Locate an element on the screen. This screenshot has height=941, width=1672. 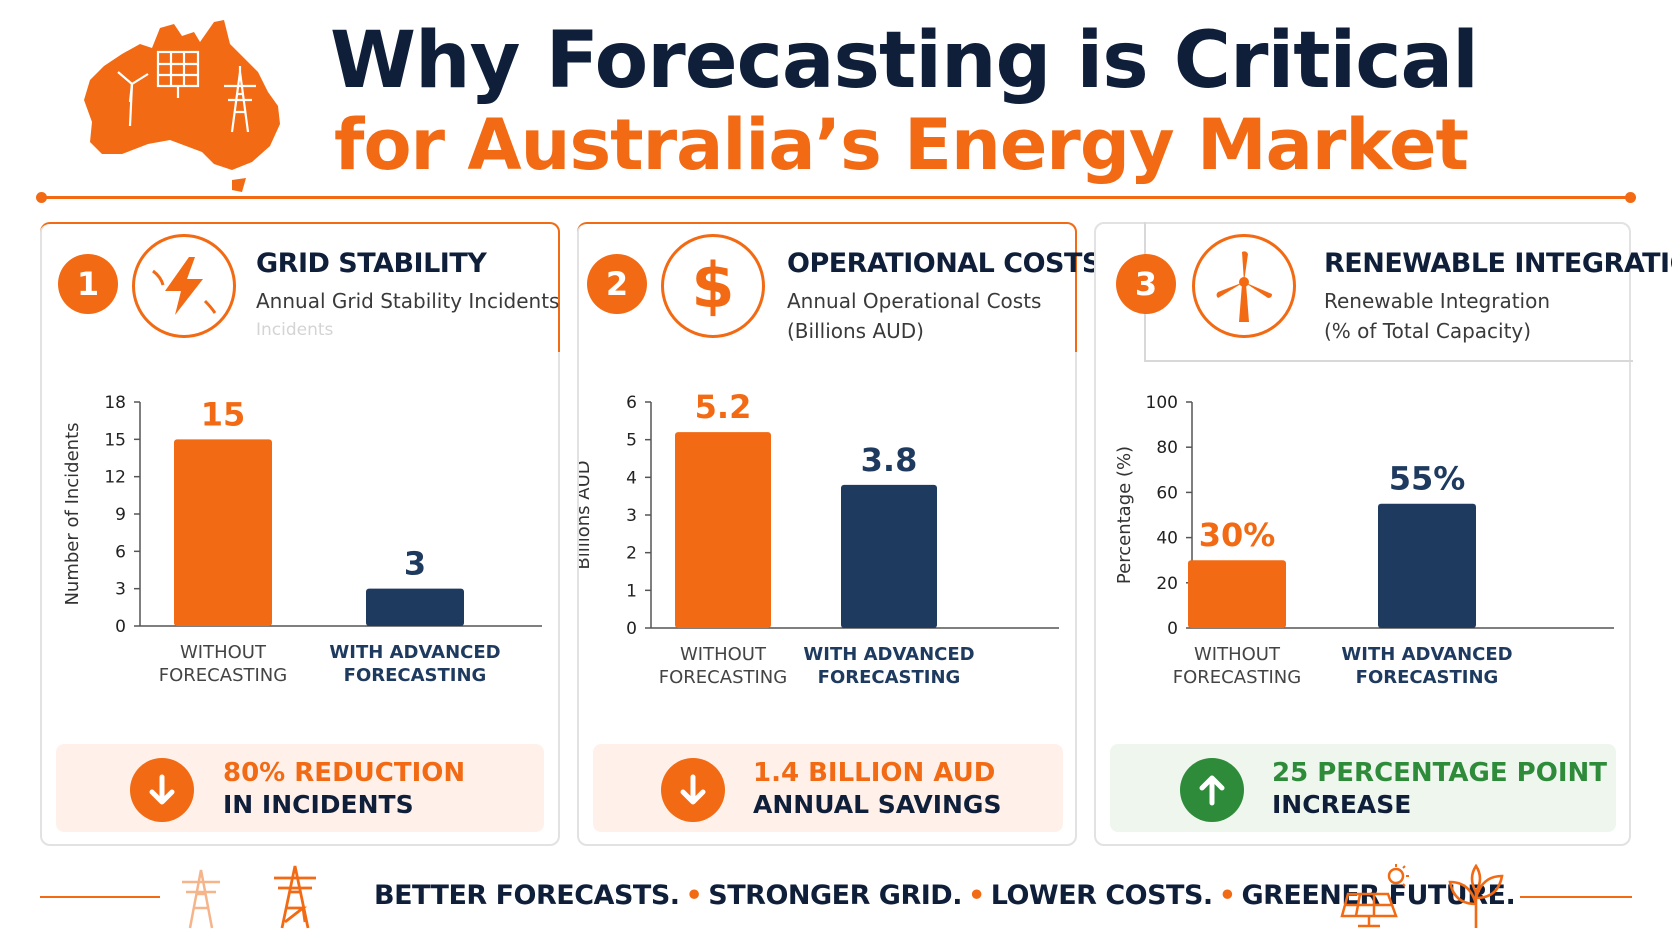
page-subtitle: for Australia’s Energy Market is located at coordinates (901, 145).